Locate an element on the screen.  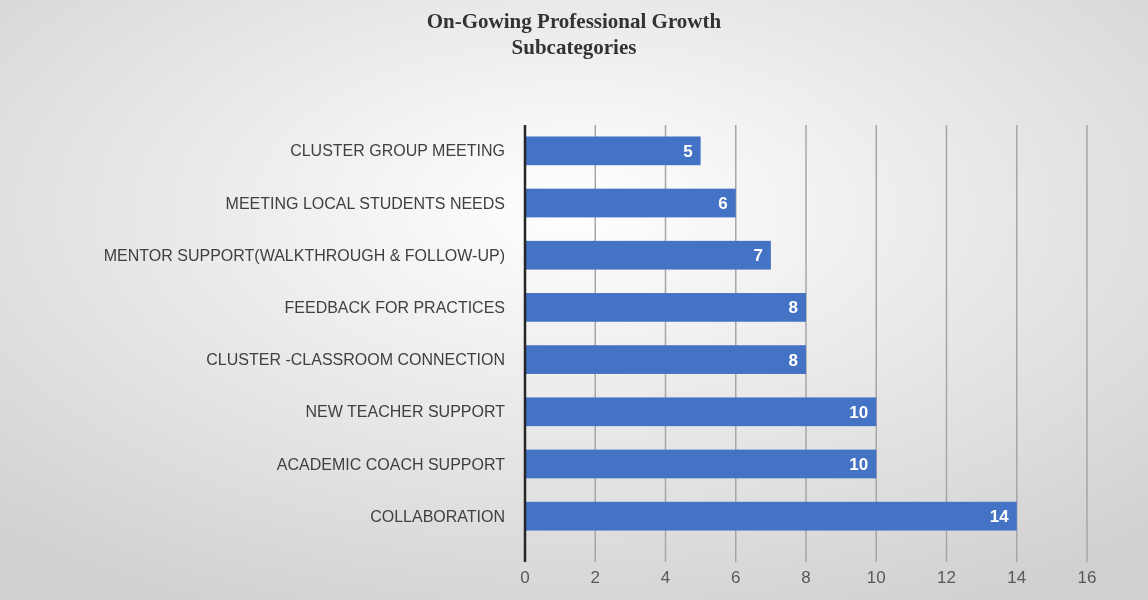
x-tick-label: 6 is located at coordinates (736, 577).